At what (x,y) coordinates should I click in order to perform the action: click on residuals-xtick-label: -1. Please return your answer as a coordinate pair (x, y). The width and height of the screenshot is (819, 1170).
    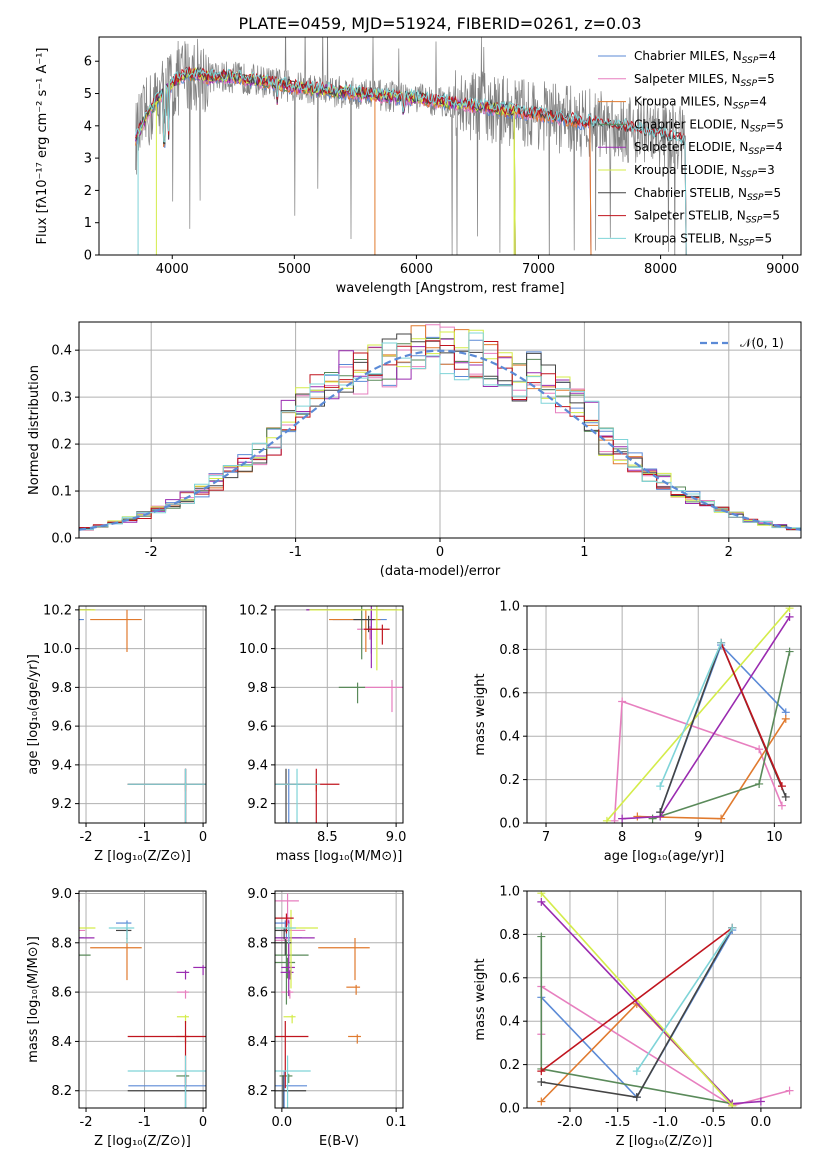
    Looking at the image, I should click on (295, 552).